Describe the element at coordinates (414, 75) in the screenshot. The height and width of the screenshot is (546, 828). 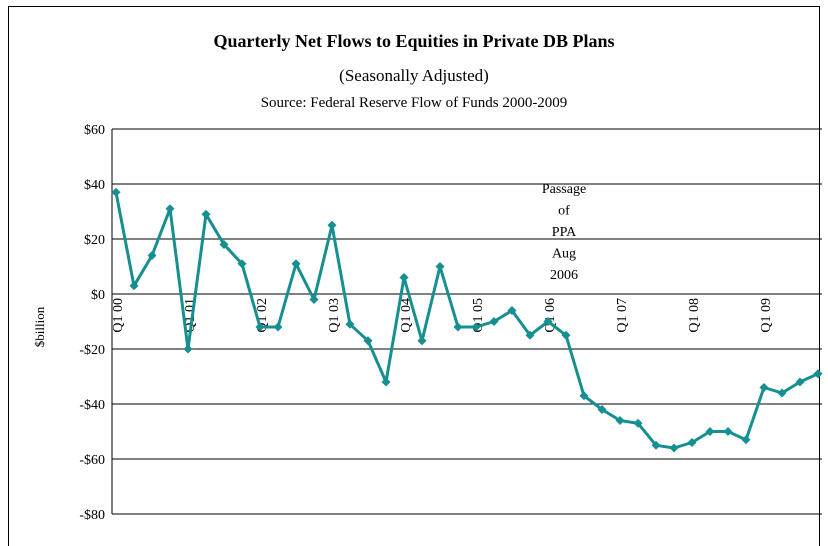
I see `chart-subtitle: (Seasonally Adjusted)` at that location.